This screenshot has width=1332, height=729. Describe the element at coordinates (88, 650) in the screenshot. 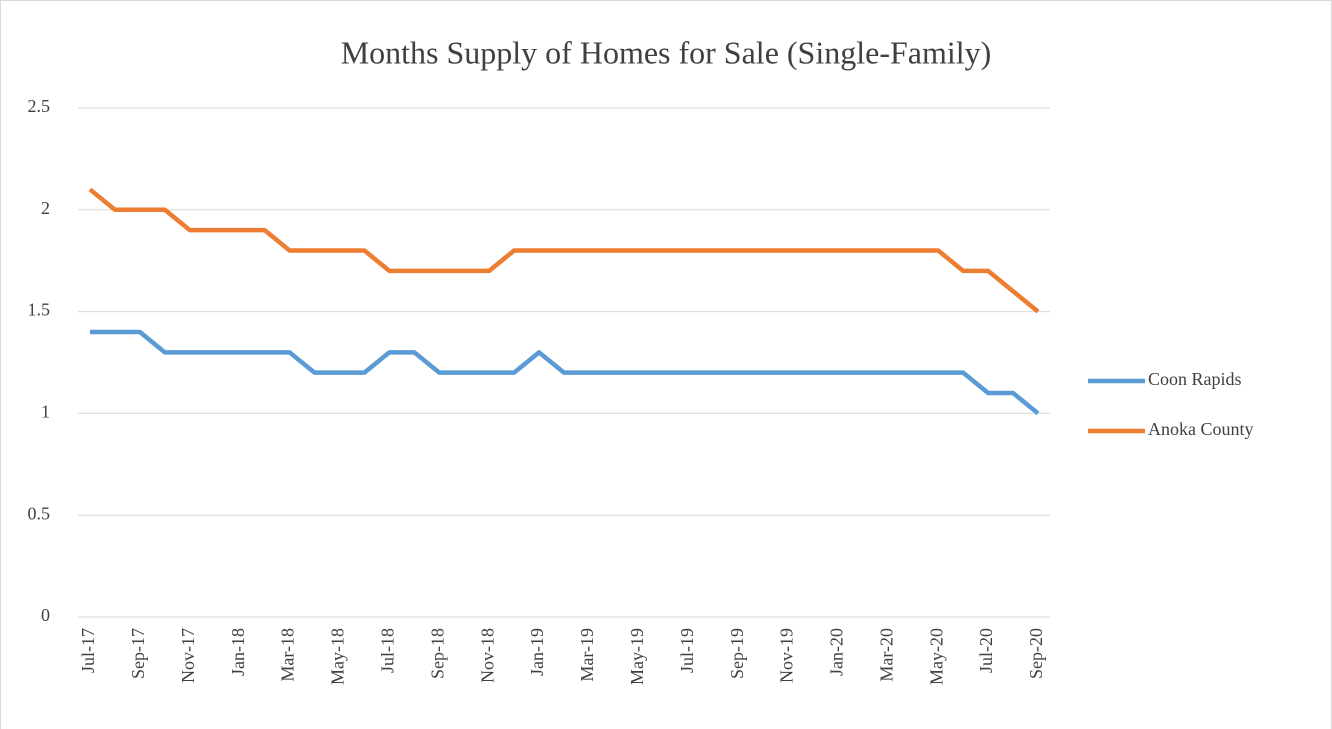

I see `x-tick-label: Jul-17` at that location.